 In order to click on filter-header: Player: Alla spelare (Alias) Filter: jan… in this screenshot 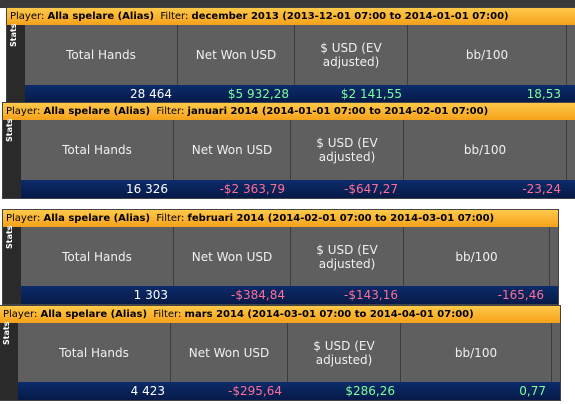, I will do `click(289, 111)`.